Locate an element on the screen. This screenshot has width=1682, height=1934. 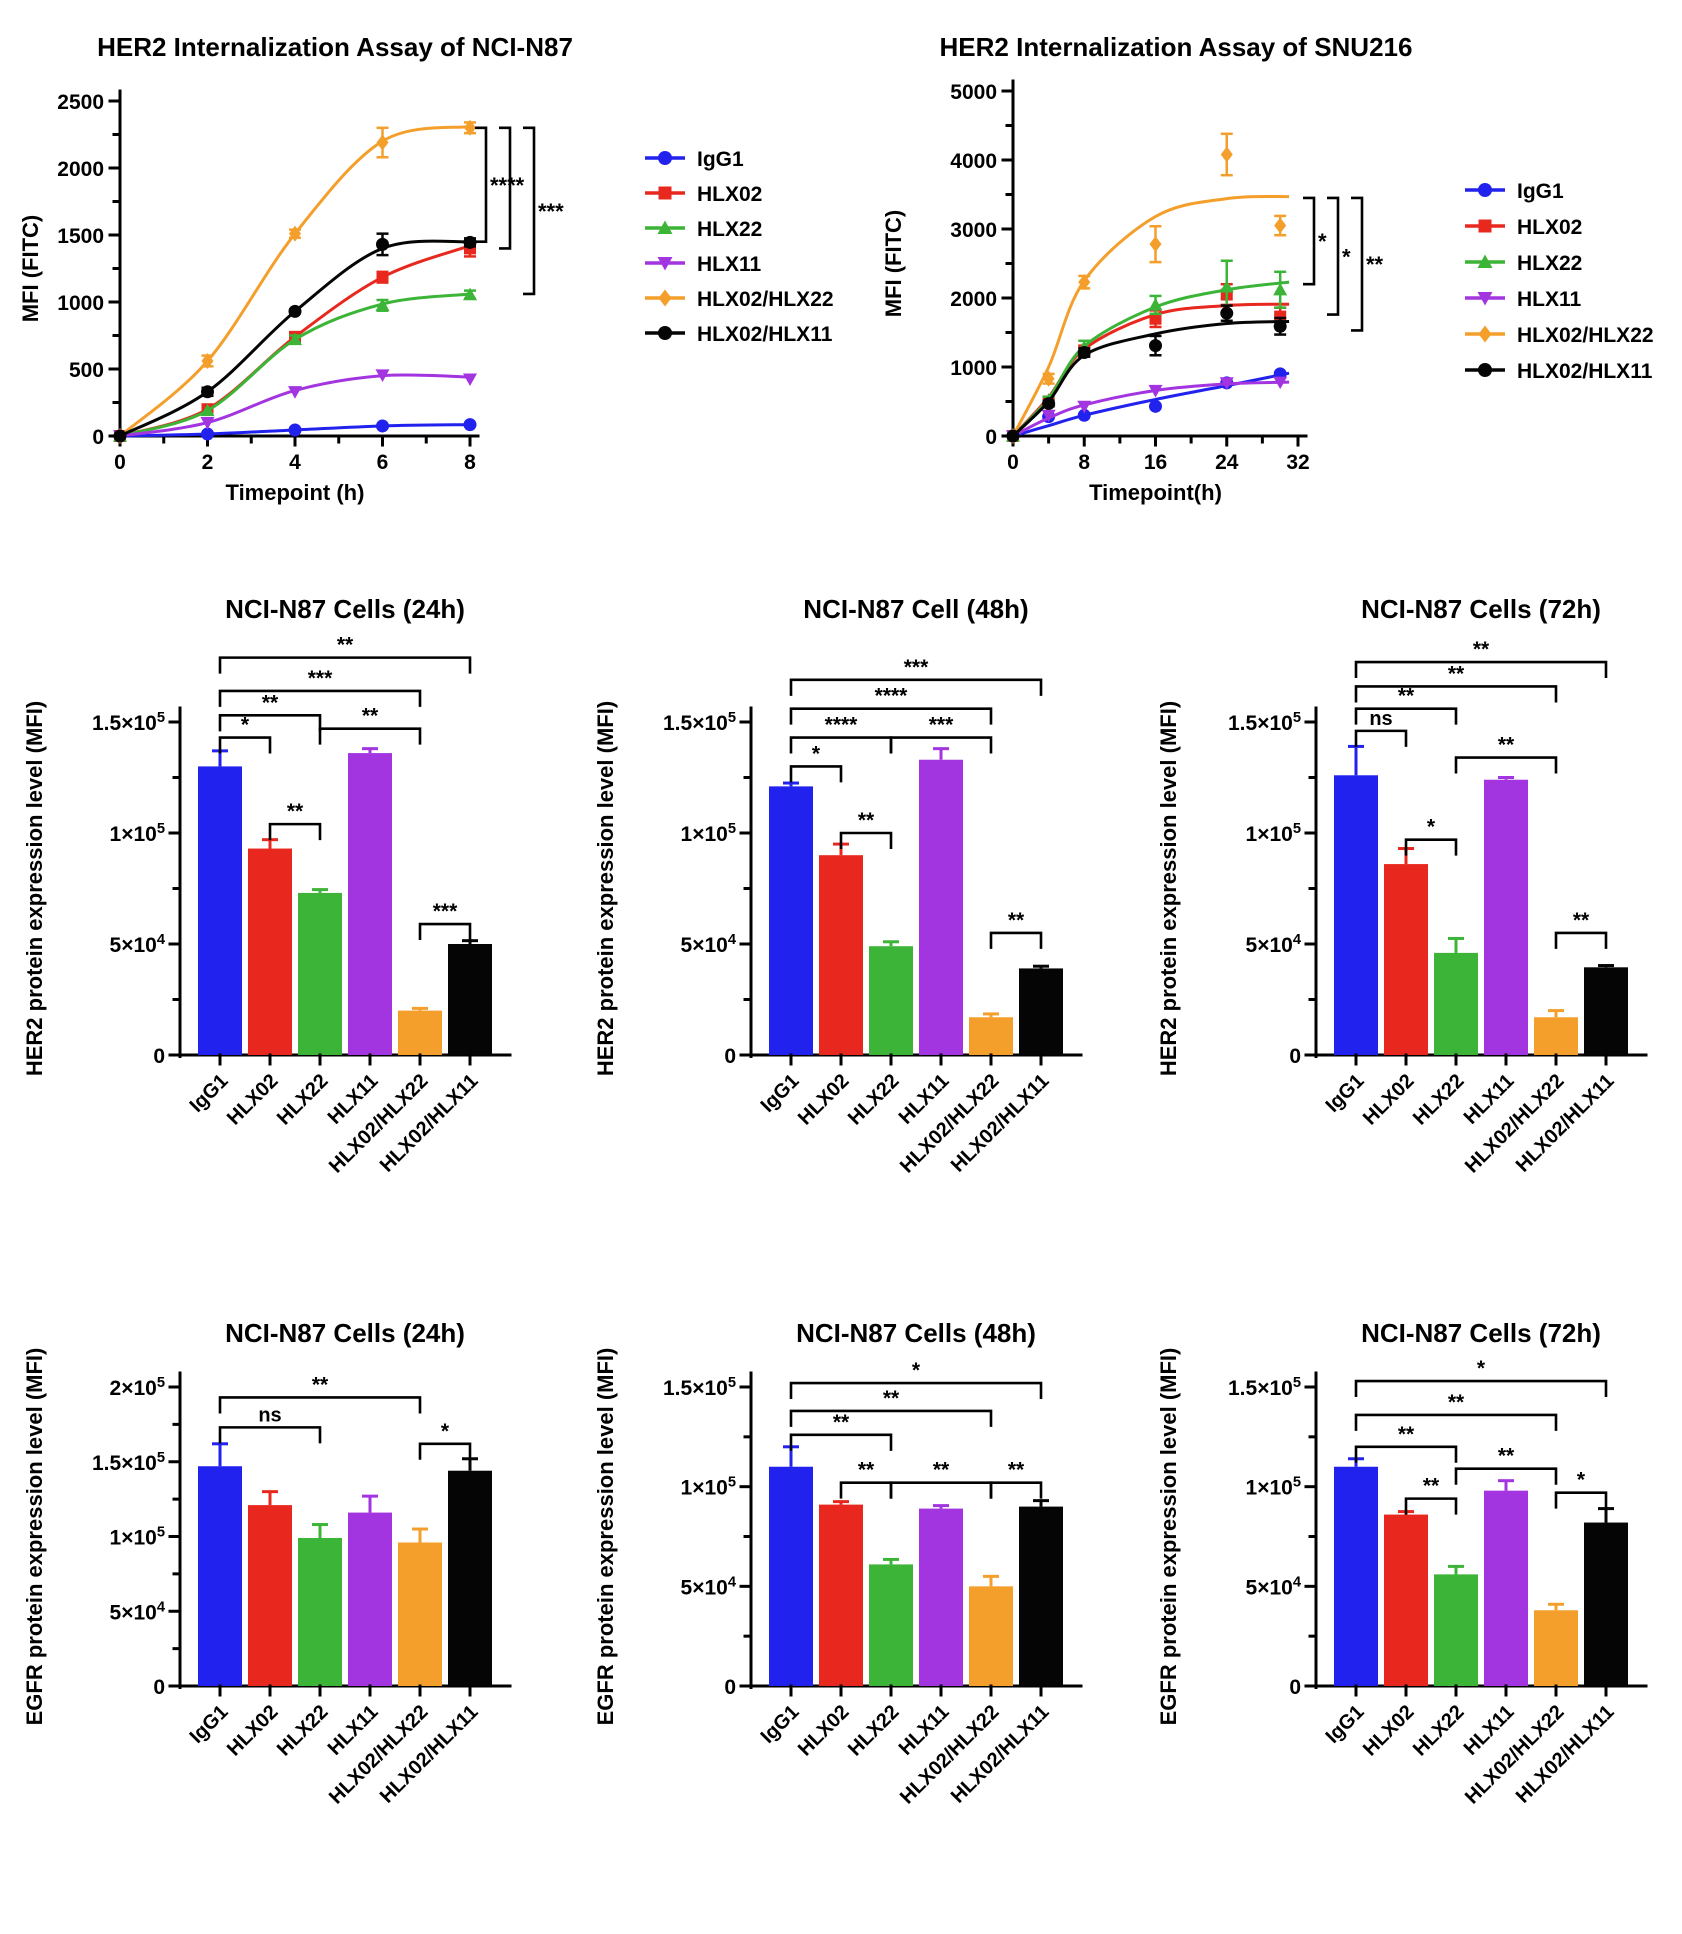
y-tick-label: 5×10⁴ is located at coordinates (1274, 944).